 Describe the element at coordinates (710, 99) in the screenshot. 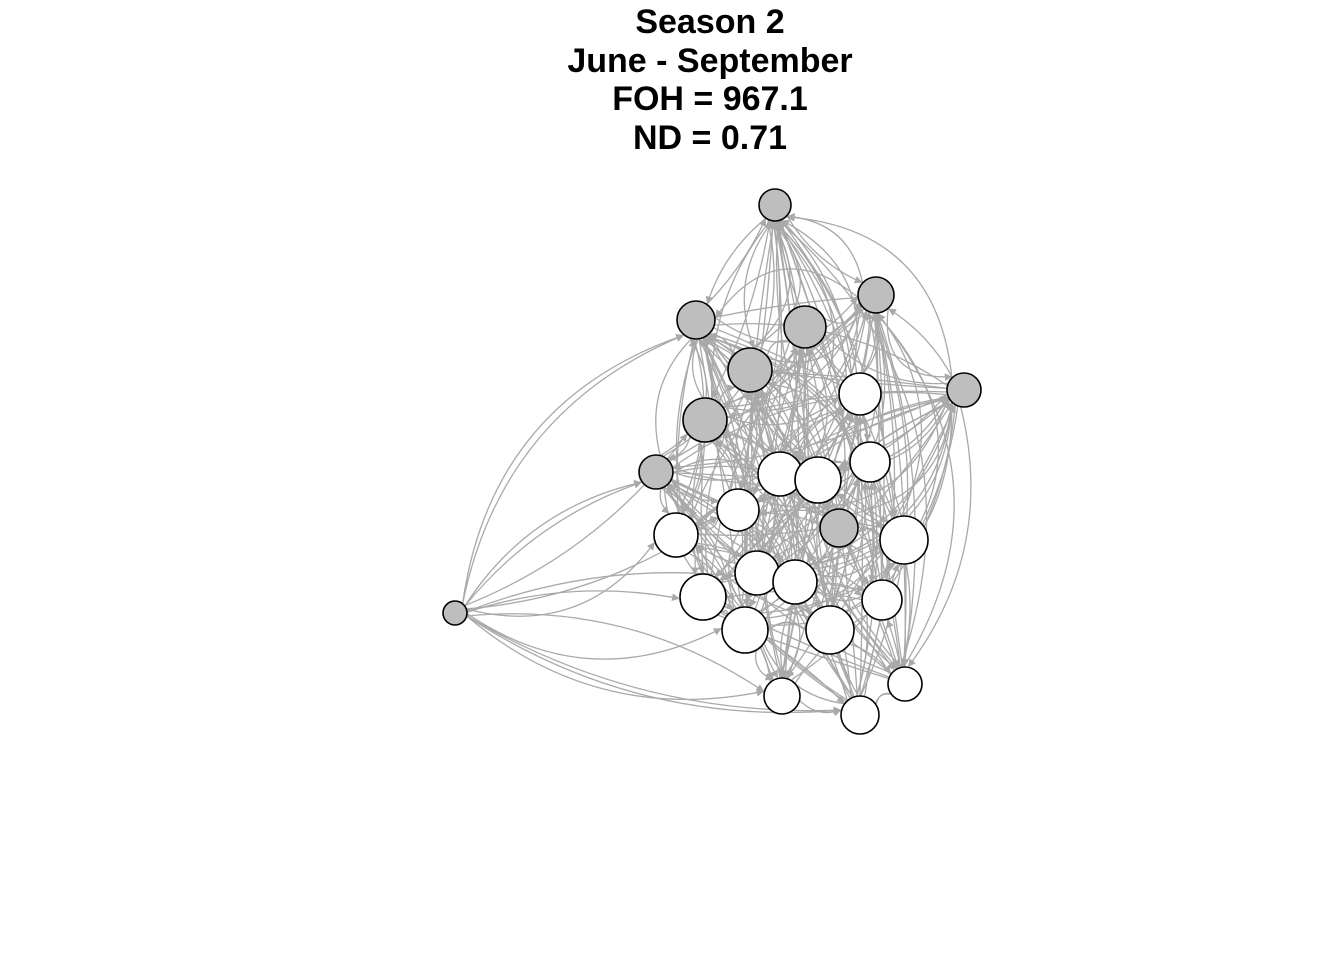

I see `title-foh: FOH = 967.1` at that location.